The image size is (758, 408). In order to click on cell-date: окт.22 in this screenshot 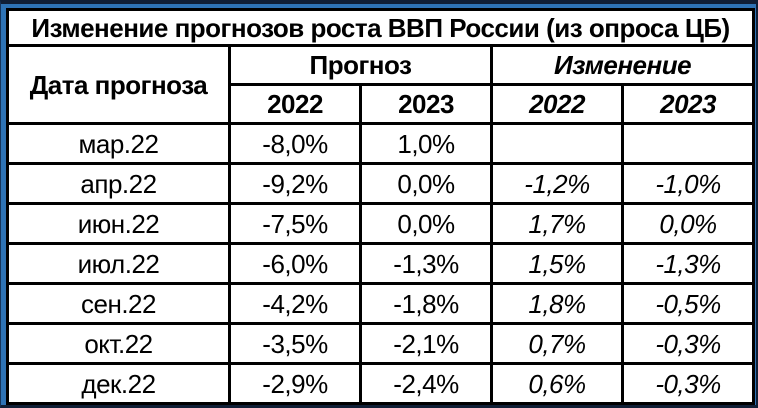, I will do `click(118, 343)`.